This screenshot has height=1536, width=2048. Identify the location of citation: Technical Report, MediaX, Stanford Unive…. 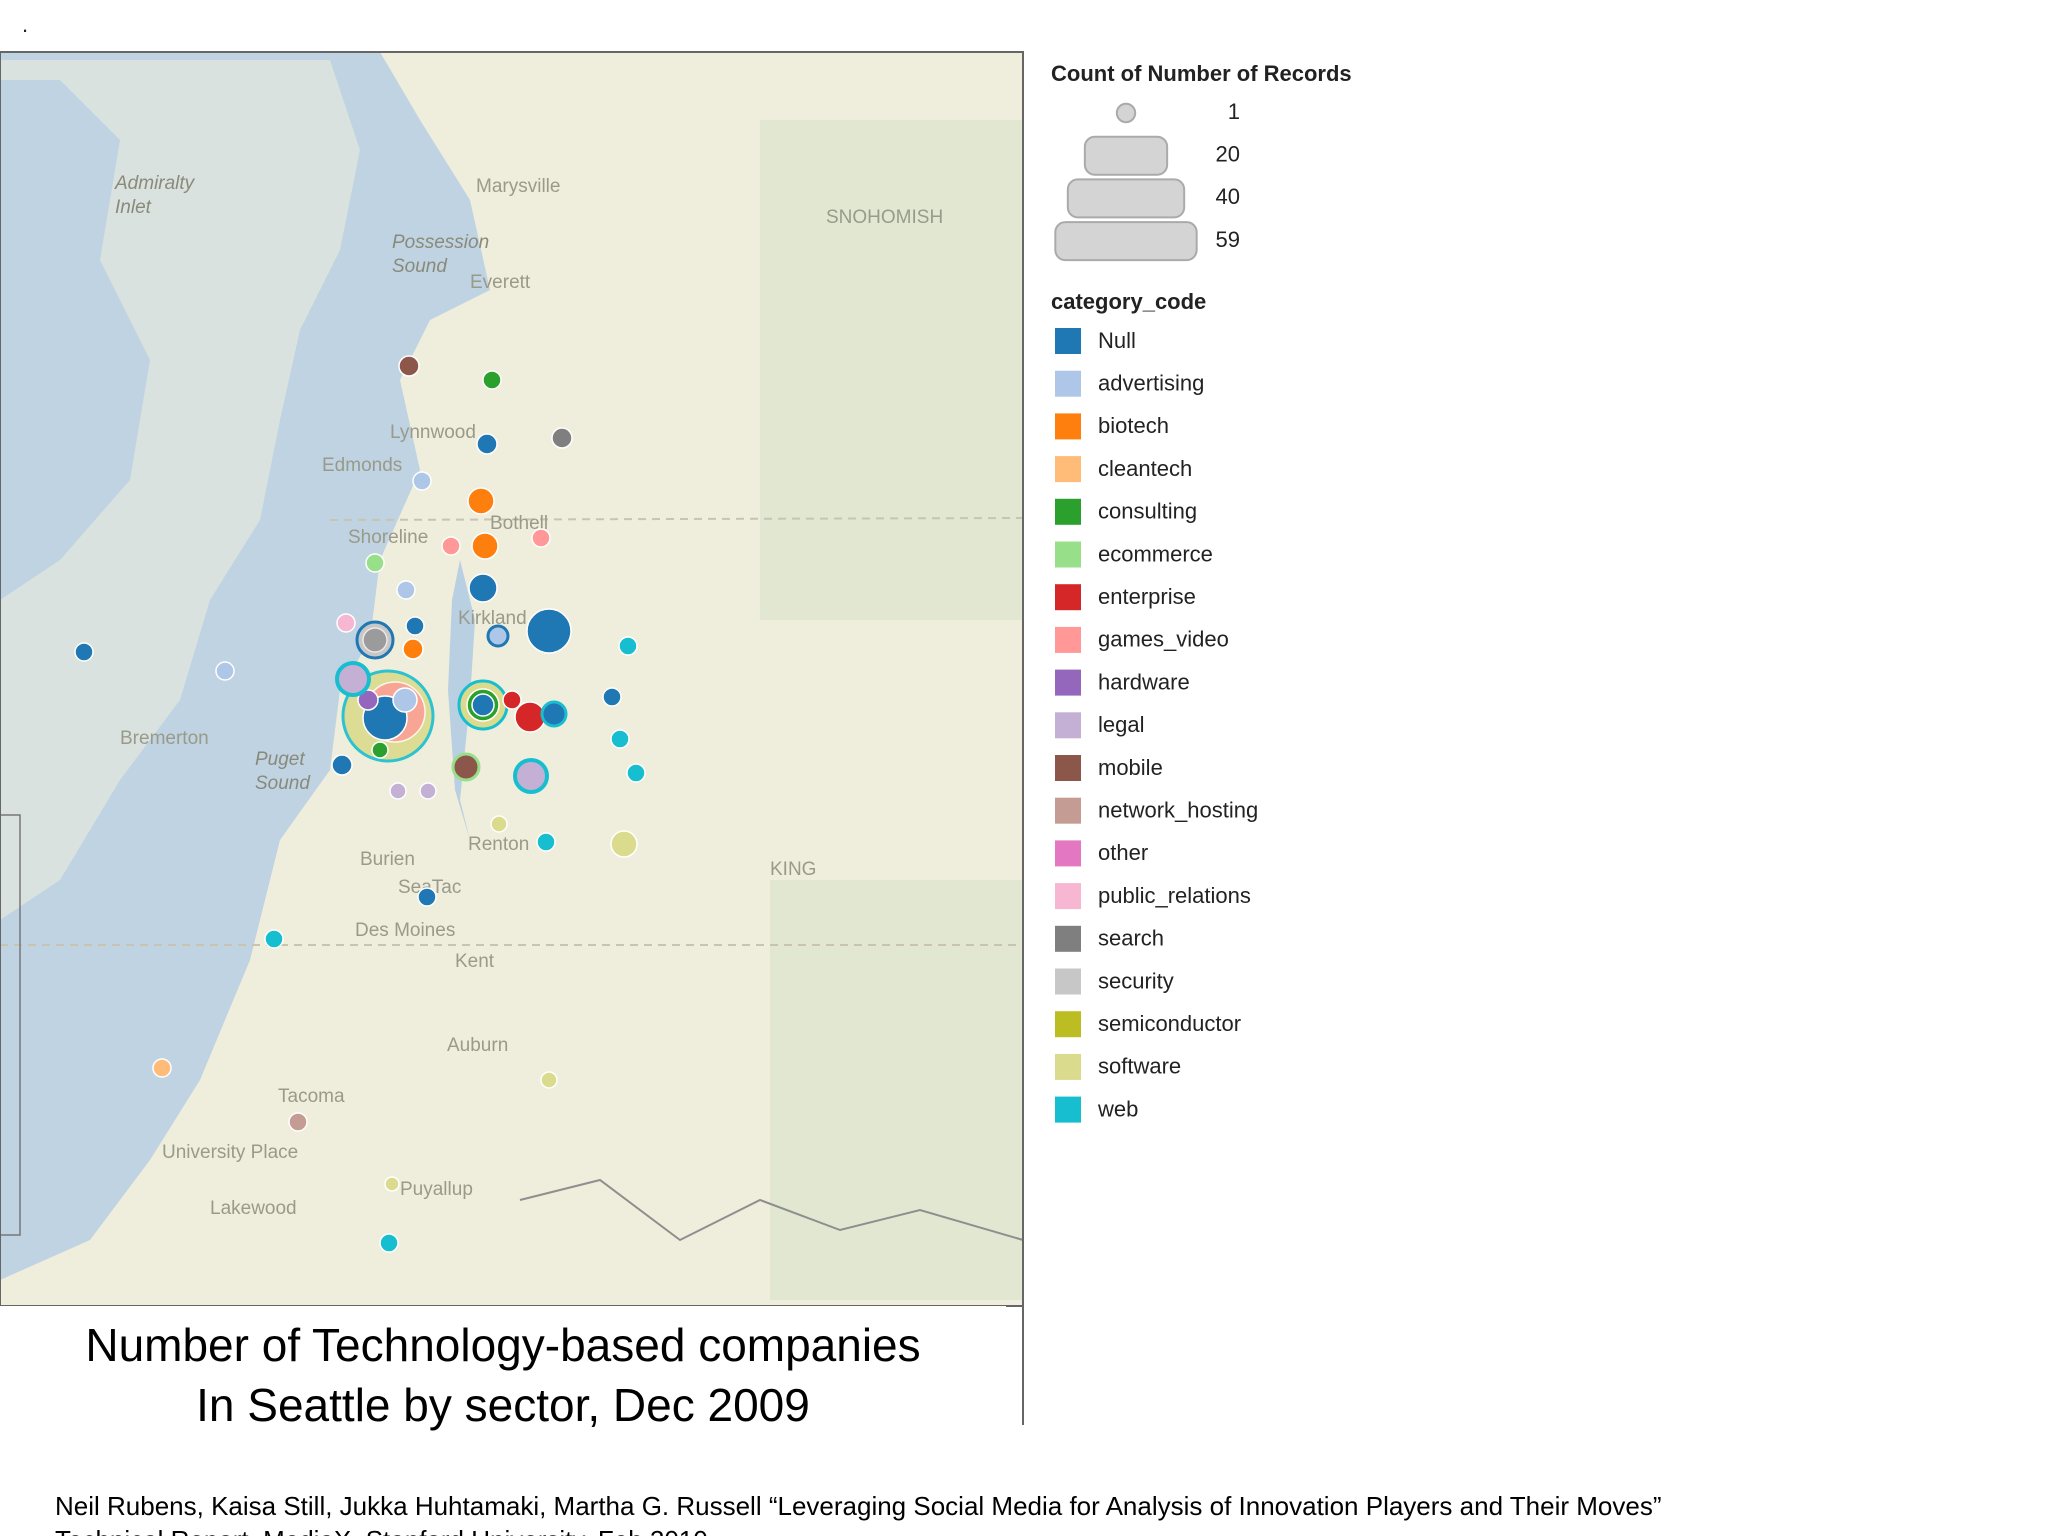
(381, 1530).